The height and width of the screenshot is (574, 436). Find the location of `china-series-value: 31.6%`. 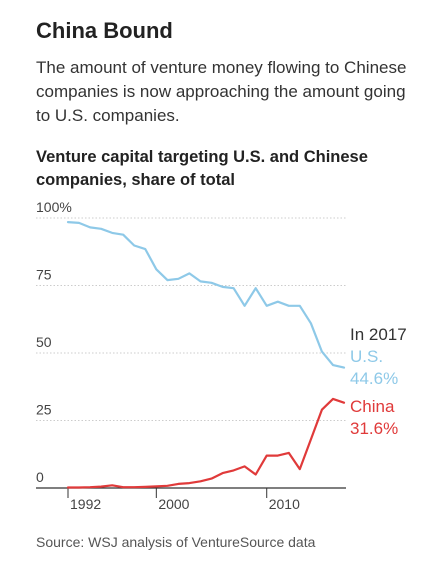

china-series-value: 31.6% is located at coordinates (374, 428).